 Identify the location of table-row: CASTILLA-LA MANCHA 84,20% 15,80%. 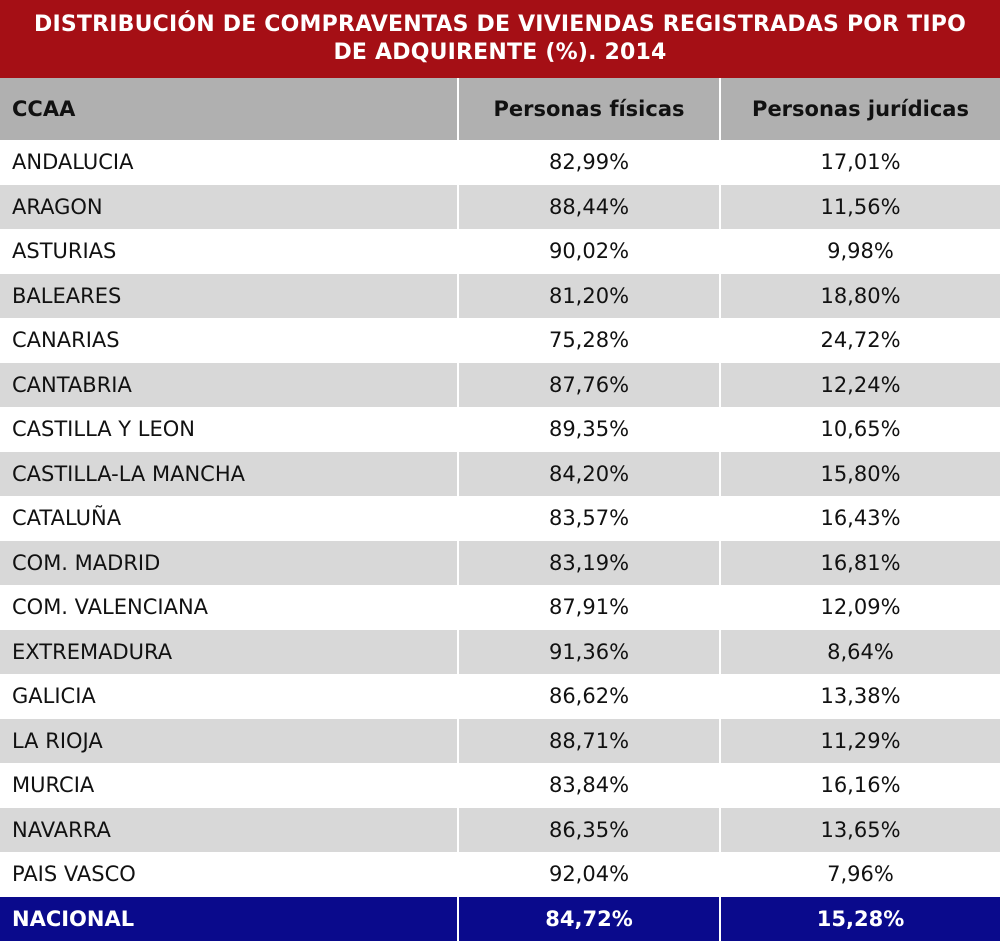
(500, 473).